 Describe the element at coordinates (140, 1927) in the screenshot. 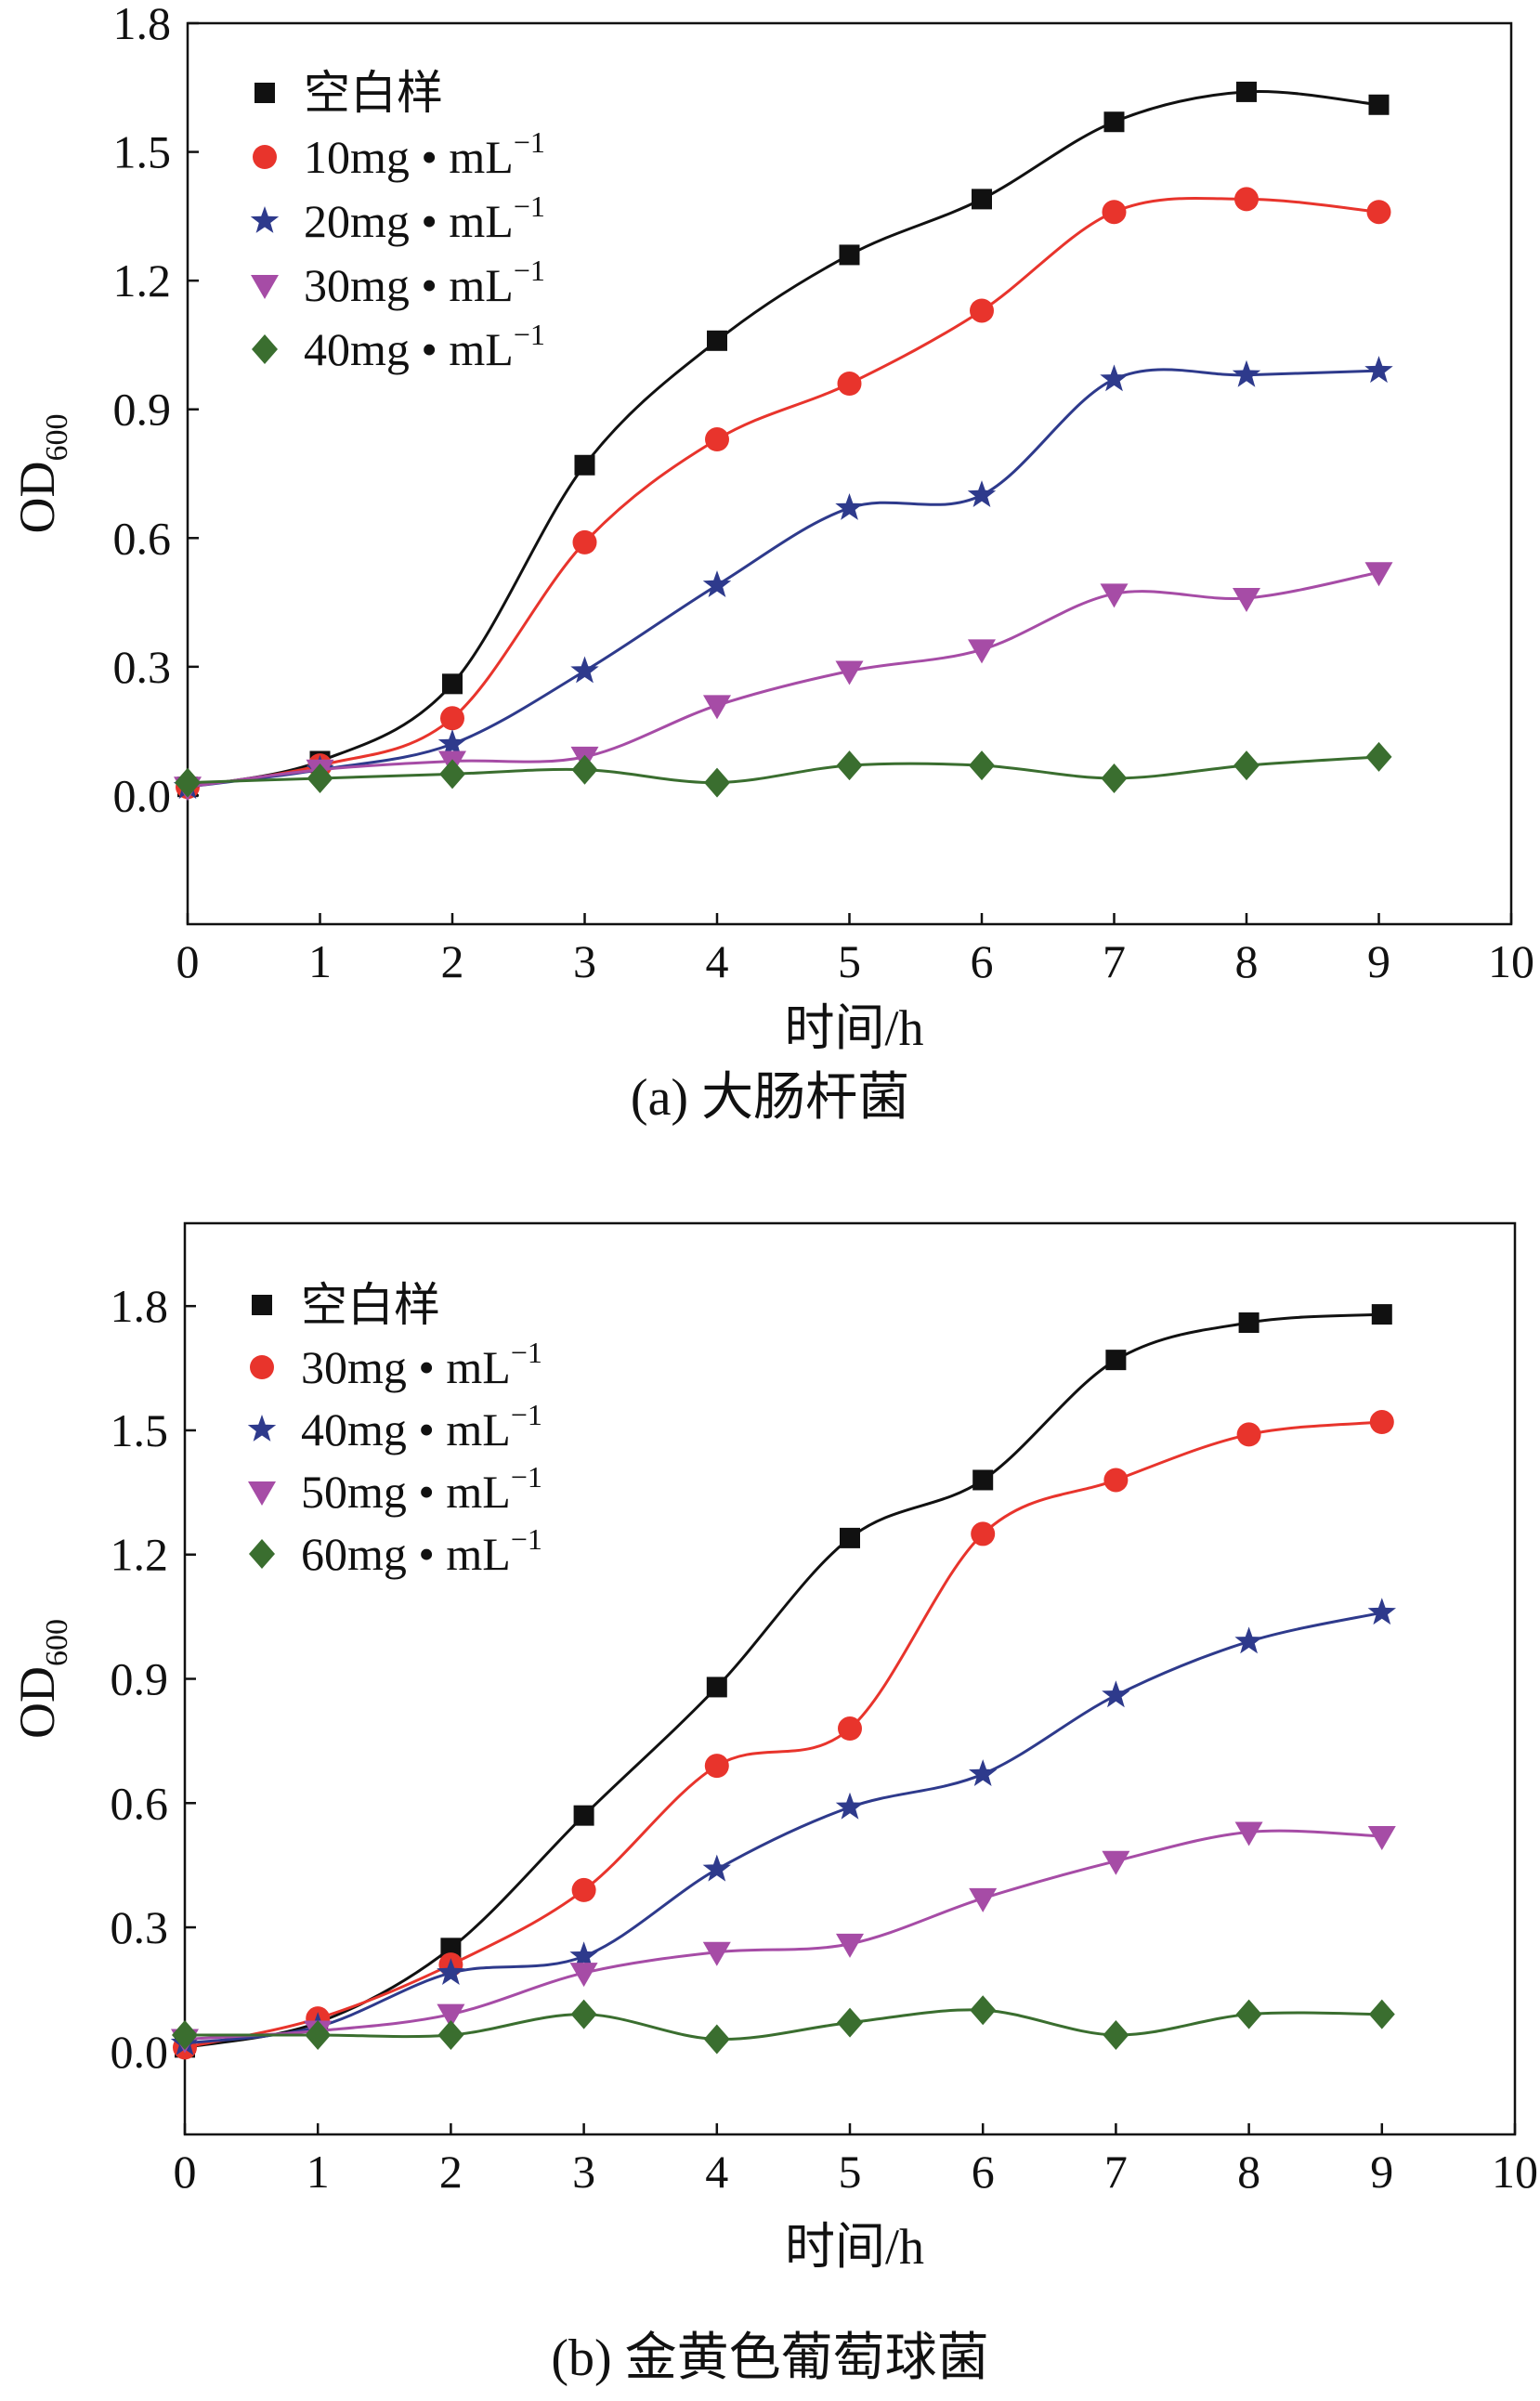

I see `y-tick-label: 0.3` at that location.